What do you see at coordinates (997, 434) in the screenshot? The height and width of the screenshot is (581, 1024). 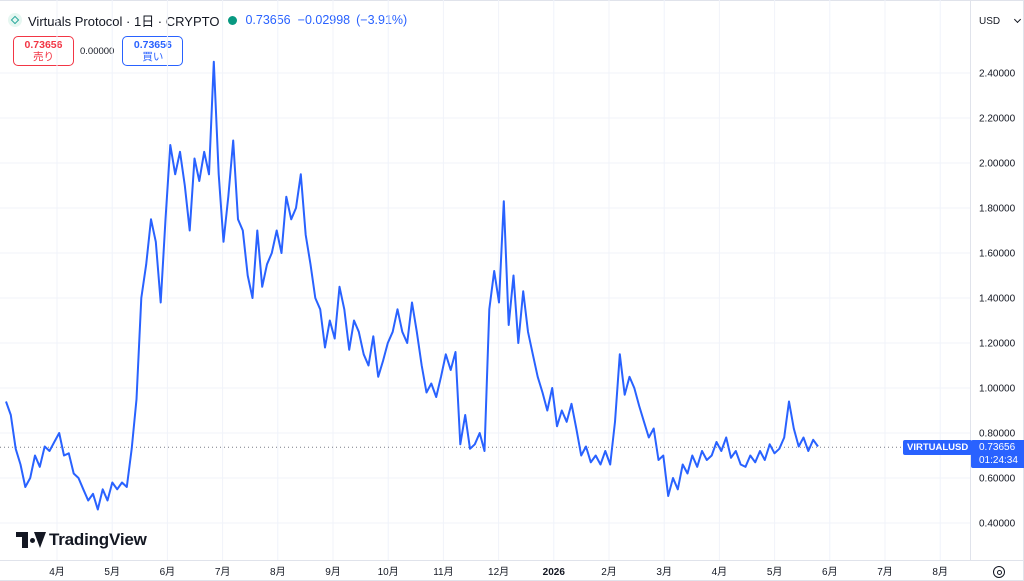 I see `price-tick-label: 0.80000` at bounding box center [997, 434].